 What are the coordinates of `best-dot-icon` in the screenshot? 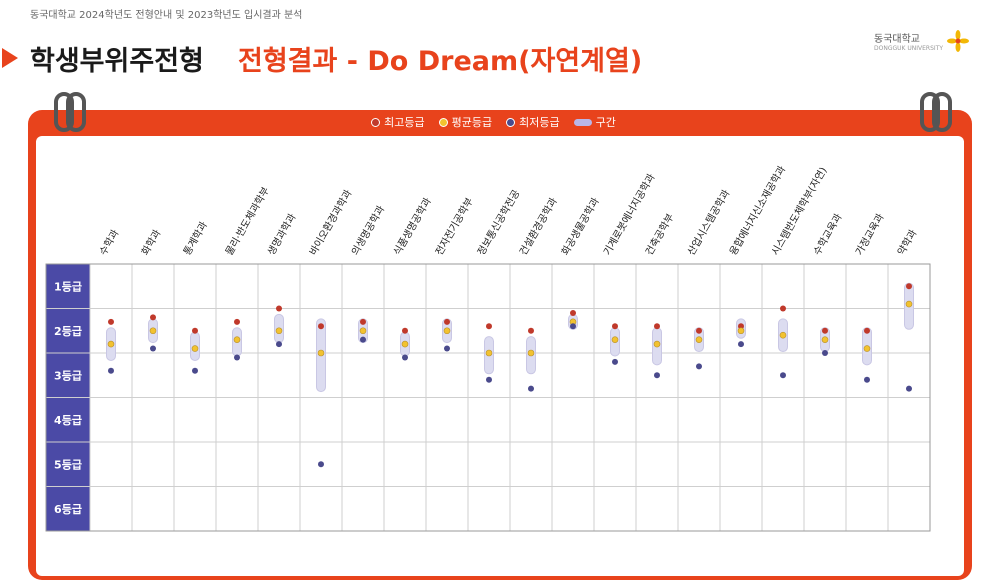 It's located at (376, 122).